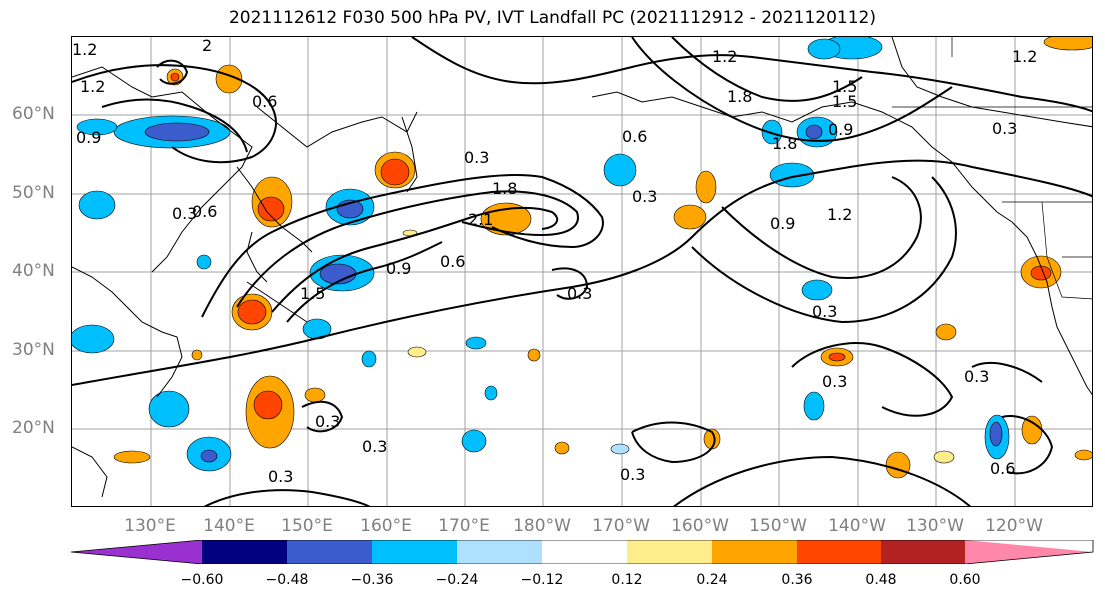 Image resolution: width=1105 pixels, height=601 pixels. Describe the element at coordinates (457, 580) in the screenshot. I see `colorbar-tick: −0.24` at that location.